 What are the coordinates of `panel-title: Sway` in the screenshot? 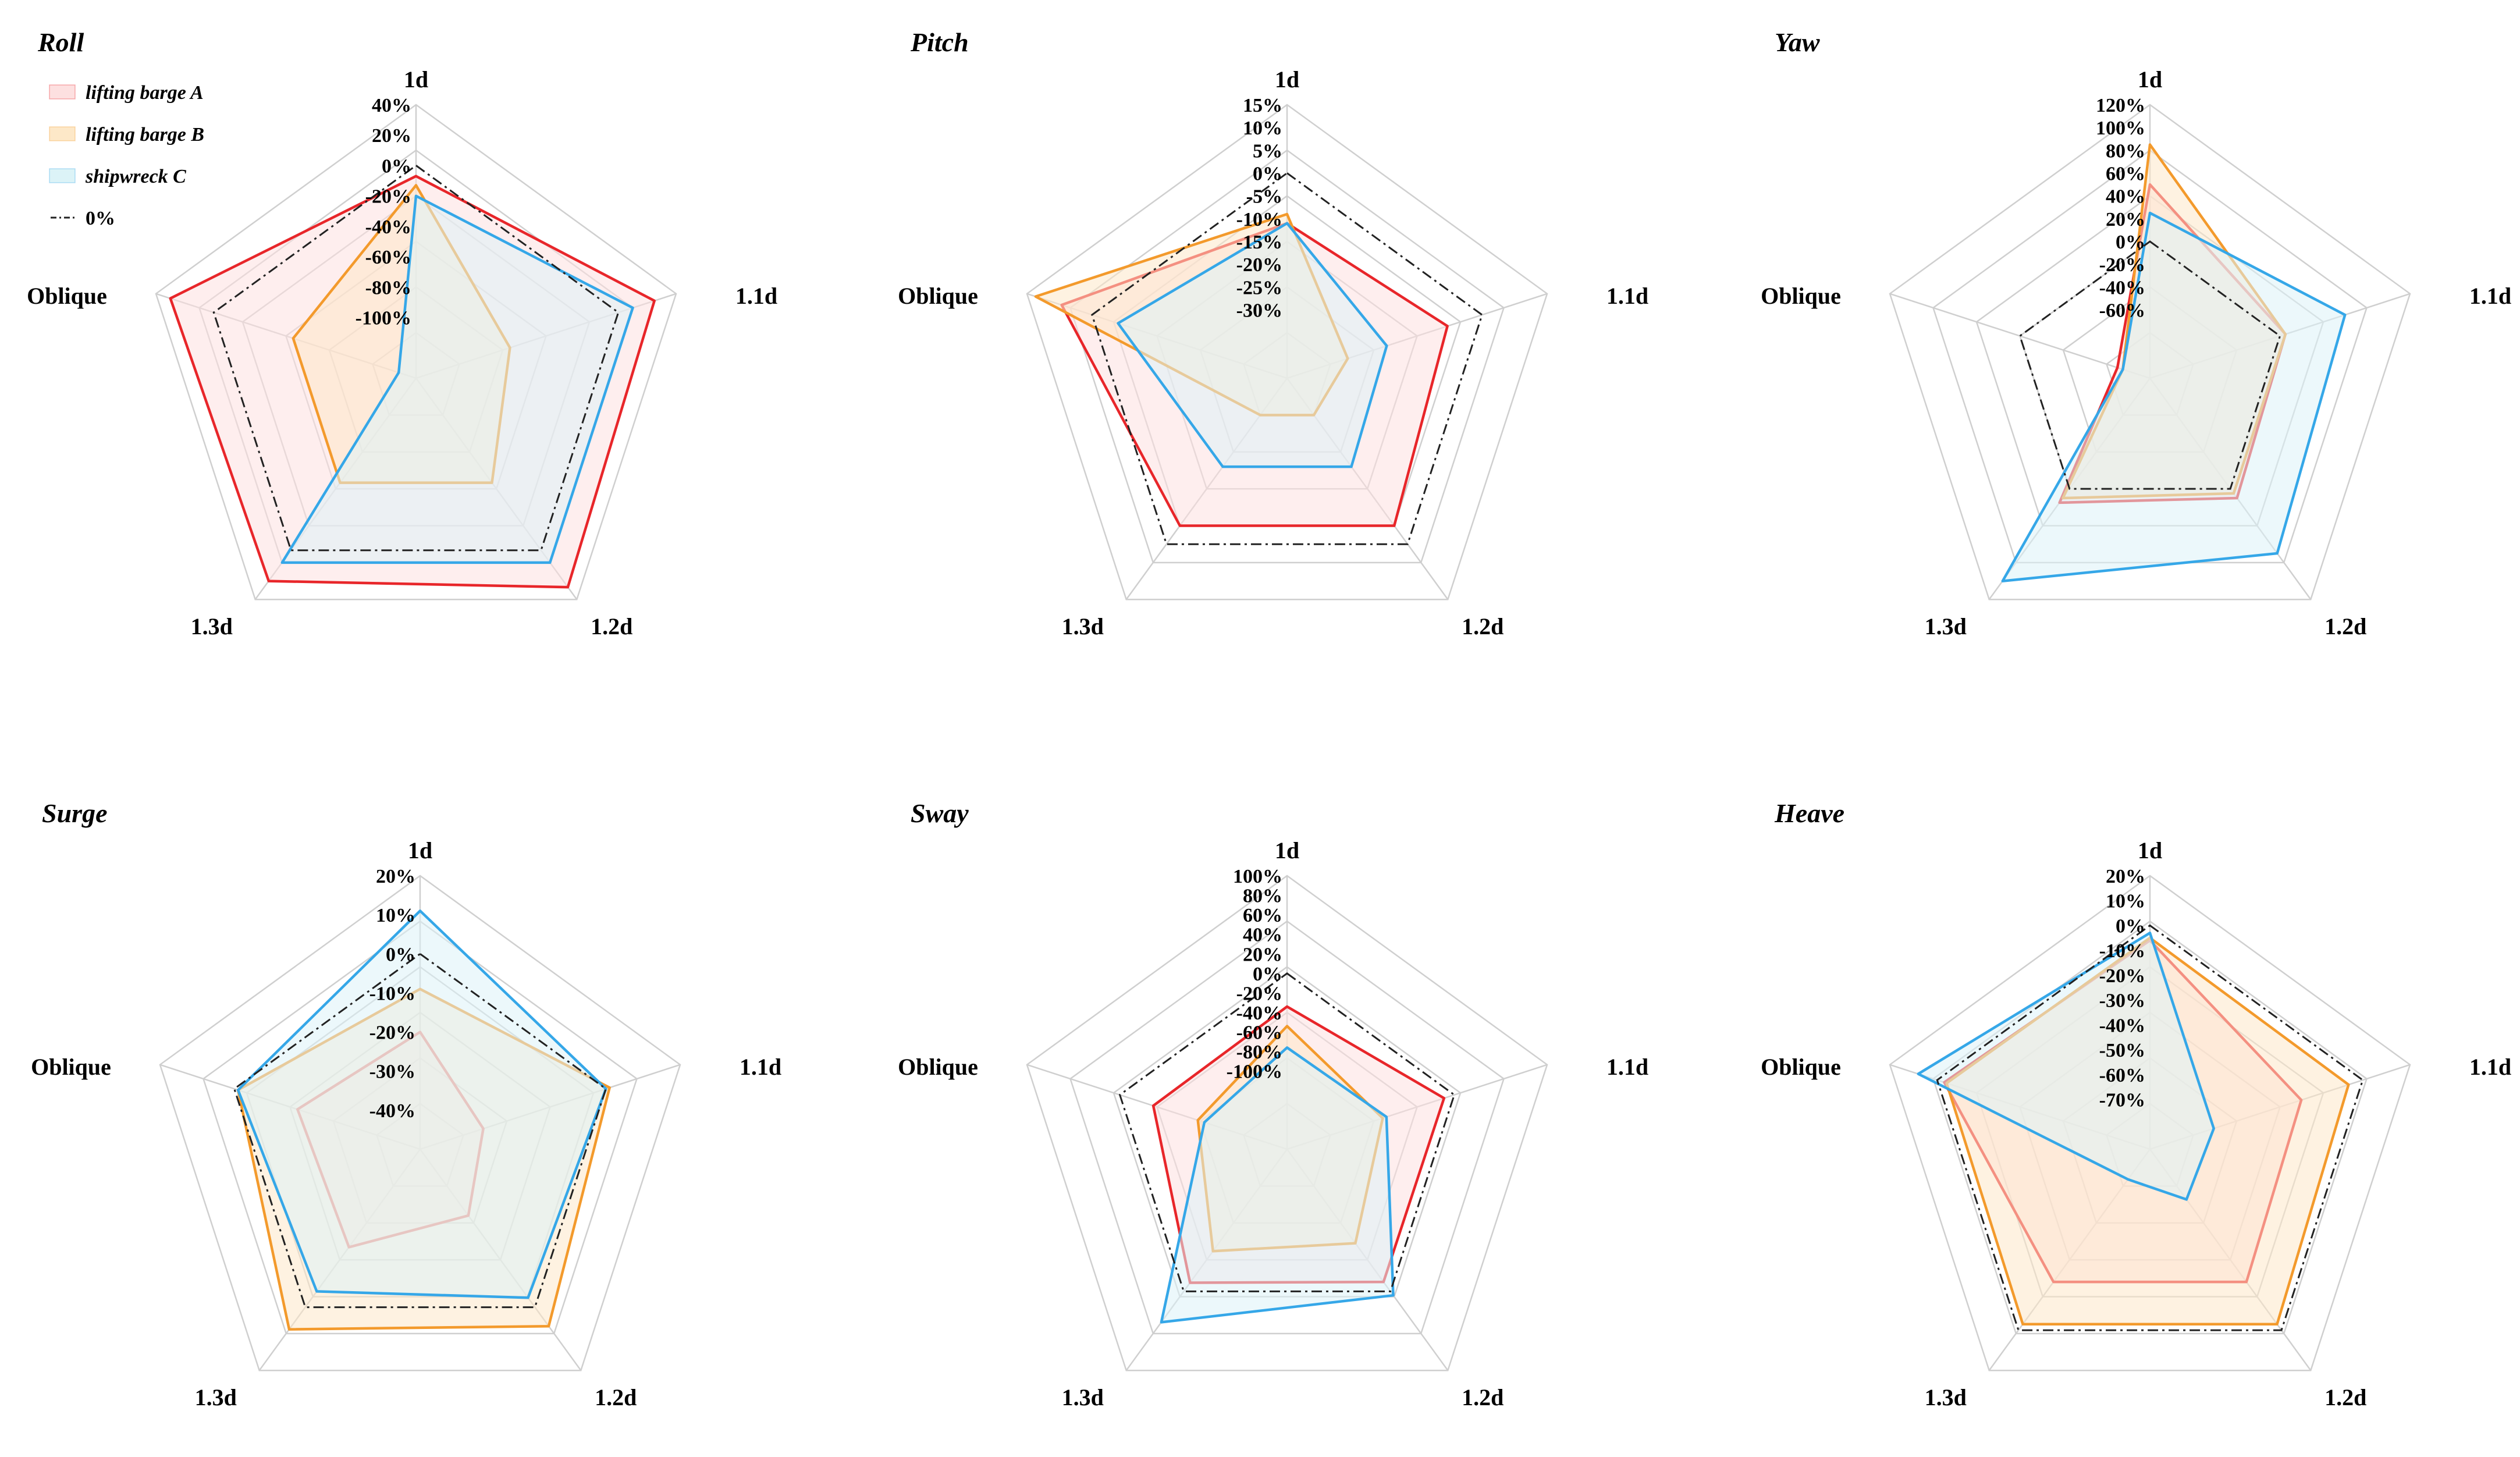 It's located at (940, 813).